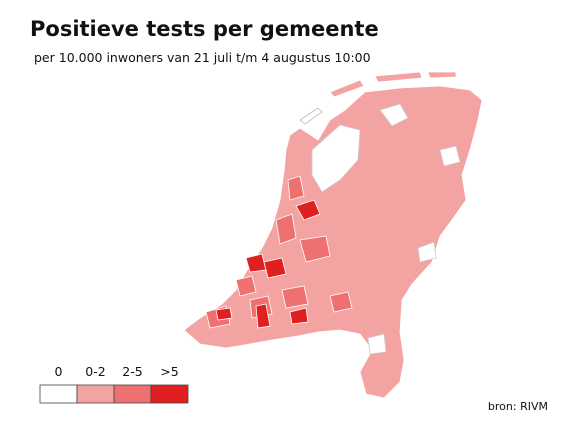  I want to click on legend-label: 0, so click(59, 371).